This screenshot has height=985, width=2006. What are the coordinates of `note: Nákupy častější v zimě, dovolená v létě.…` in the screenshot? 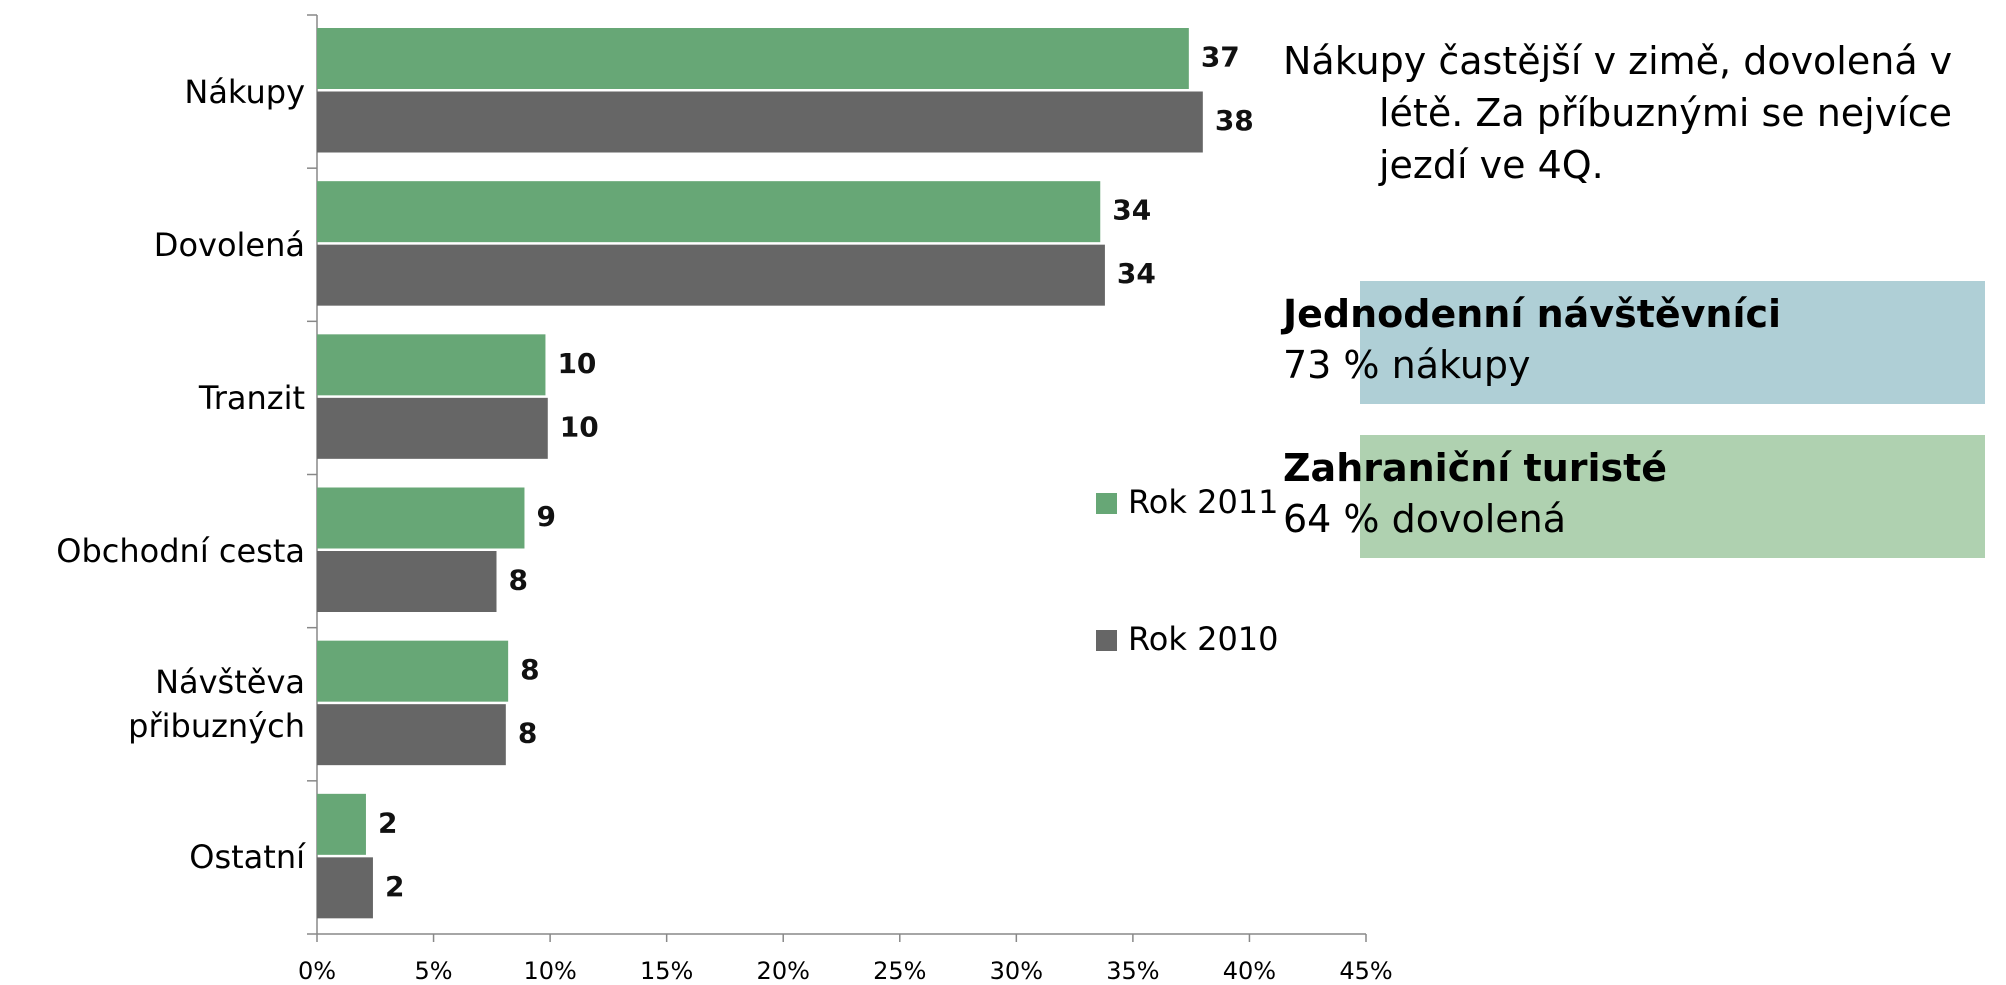 It's located at (1618, 113).